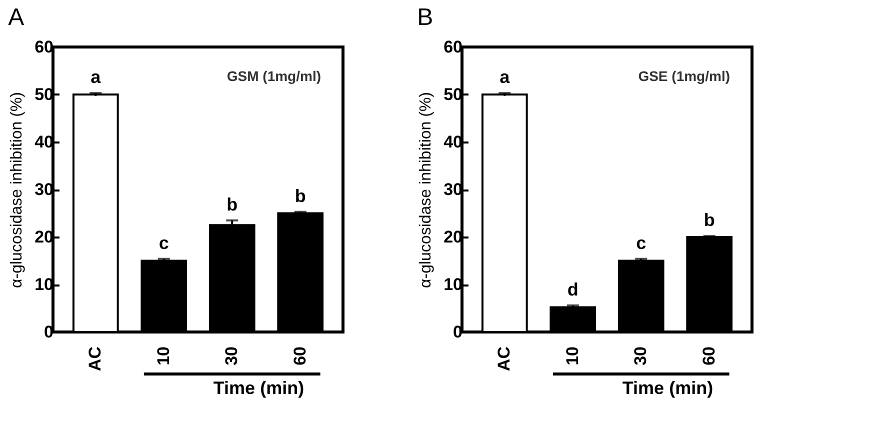 The image size is (893, 446). Describe the element at coordinates (16, 17) in the screenshot. I see `chart-title: A` at that location.